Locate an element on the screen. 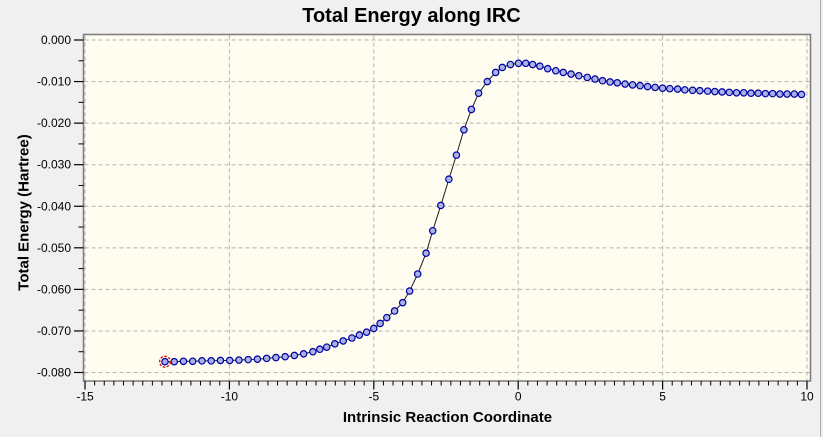 The image size is (823, 437). y-tick-label: -0.070 is located at coordinates (54, 331).